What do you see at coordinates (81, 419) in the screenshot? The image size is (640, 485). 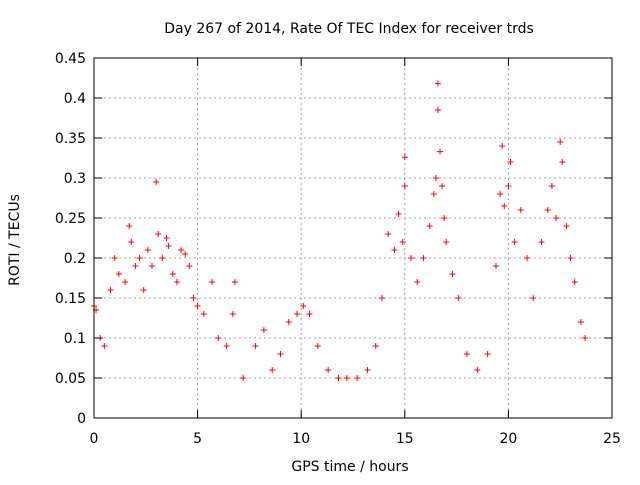 I see `y-tick-label: 0` at bounding box center [81, 419].